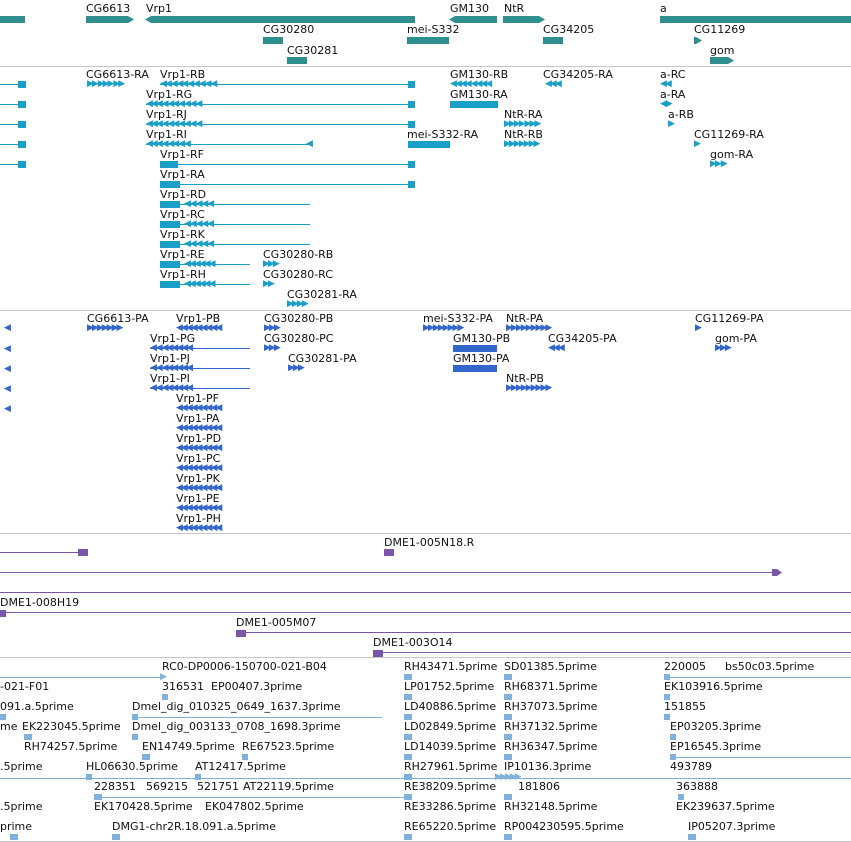  What do you see at coordinates (280, 19) in the screenshot?
I see `gene-bar-vrp1` at bounding box center [280, 19].